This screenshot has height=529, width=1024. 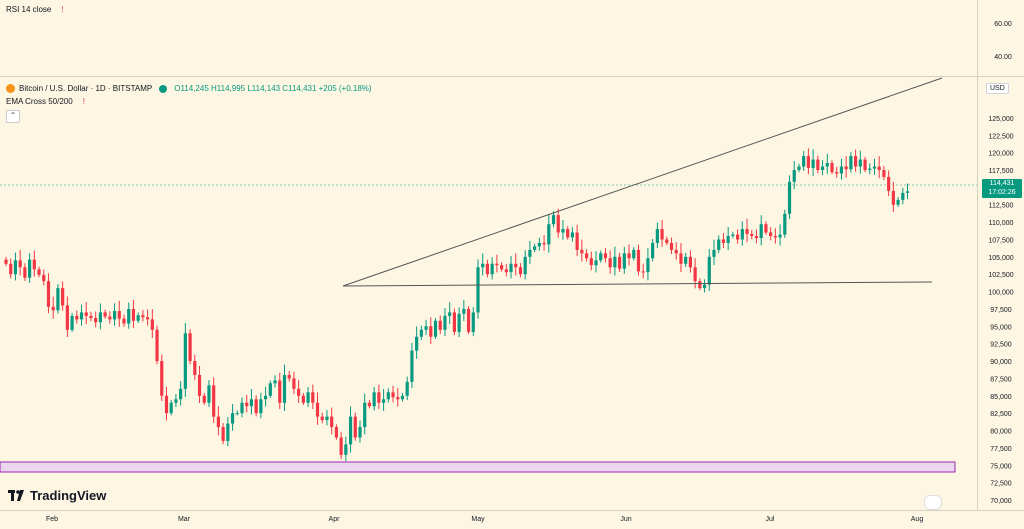 What do you see at coordinates (57, 495) in the screenshot?
I see `tradingview-logo: TradingView` at bounding box center [57, 495].